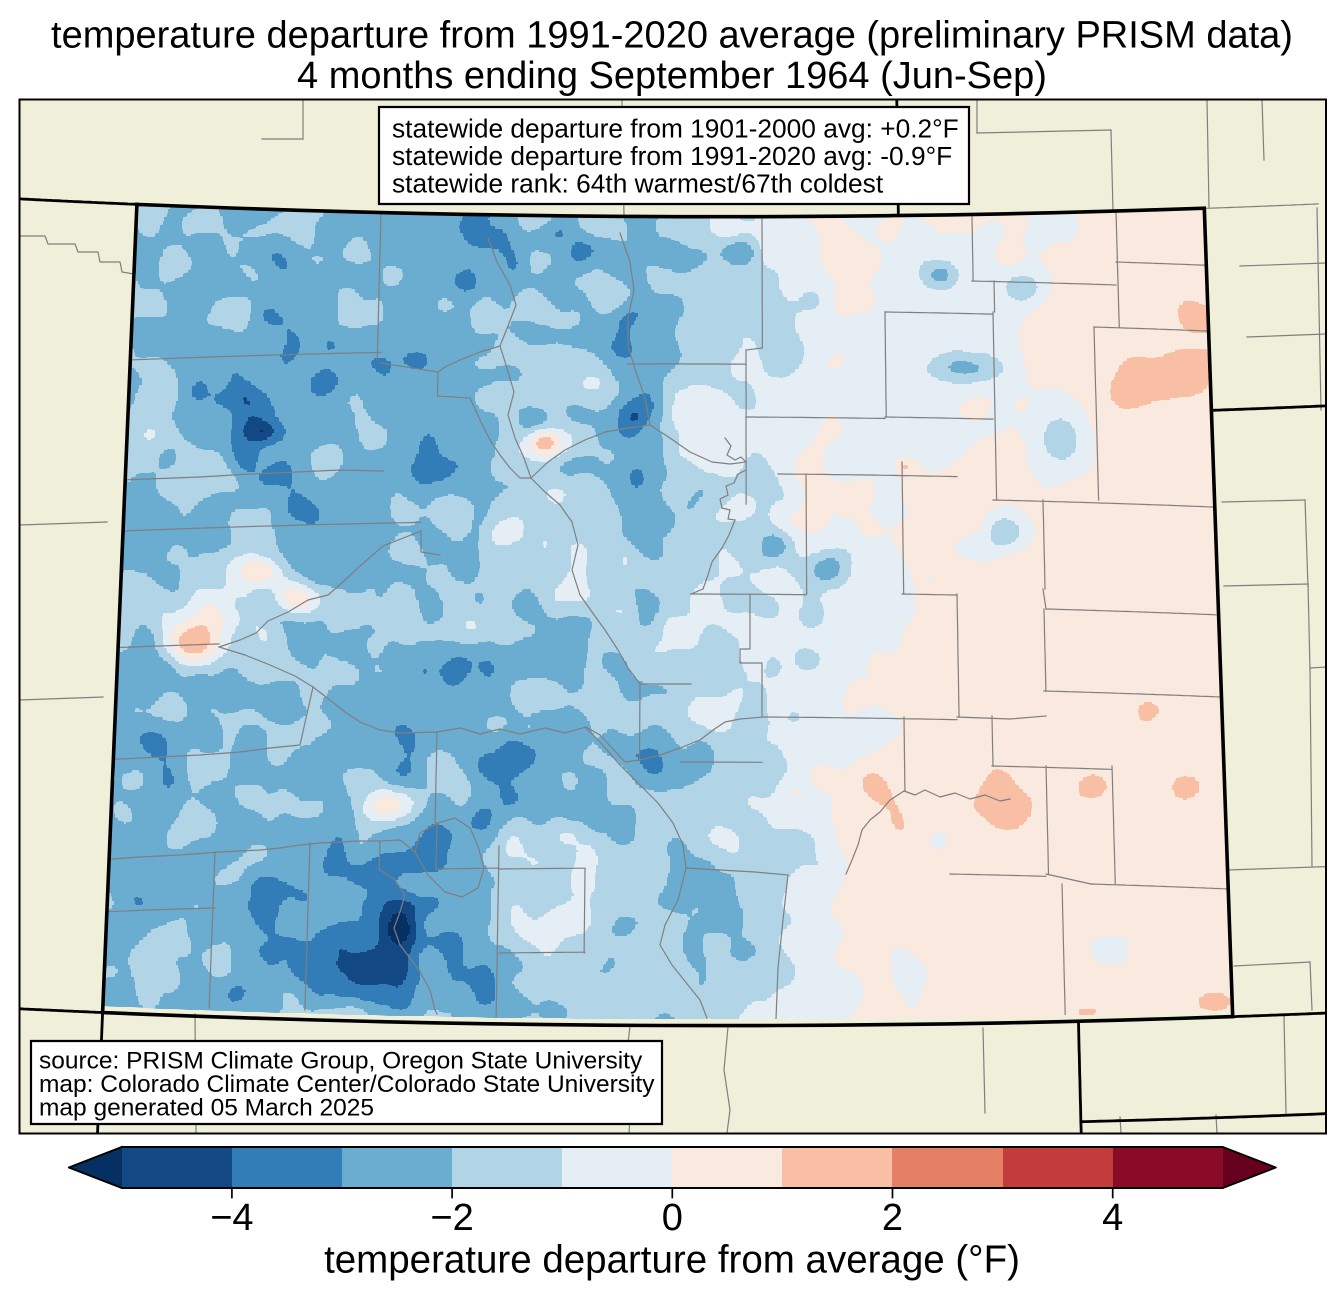 This screenshot has width=1344, height=1299. Describe the element at coordinates (672, 1260) in the screenshot. I see `svg-text:temperature departure from ave: temperature departure from average (°F)` at that location.